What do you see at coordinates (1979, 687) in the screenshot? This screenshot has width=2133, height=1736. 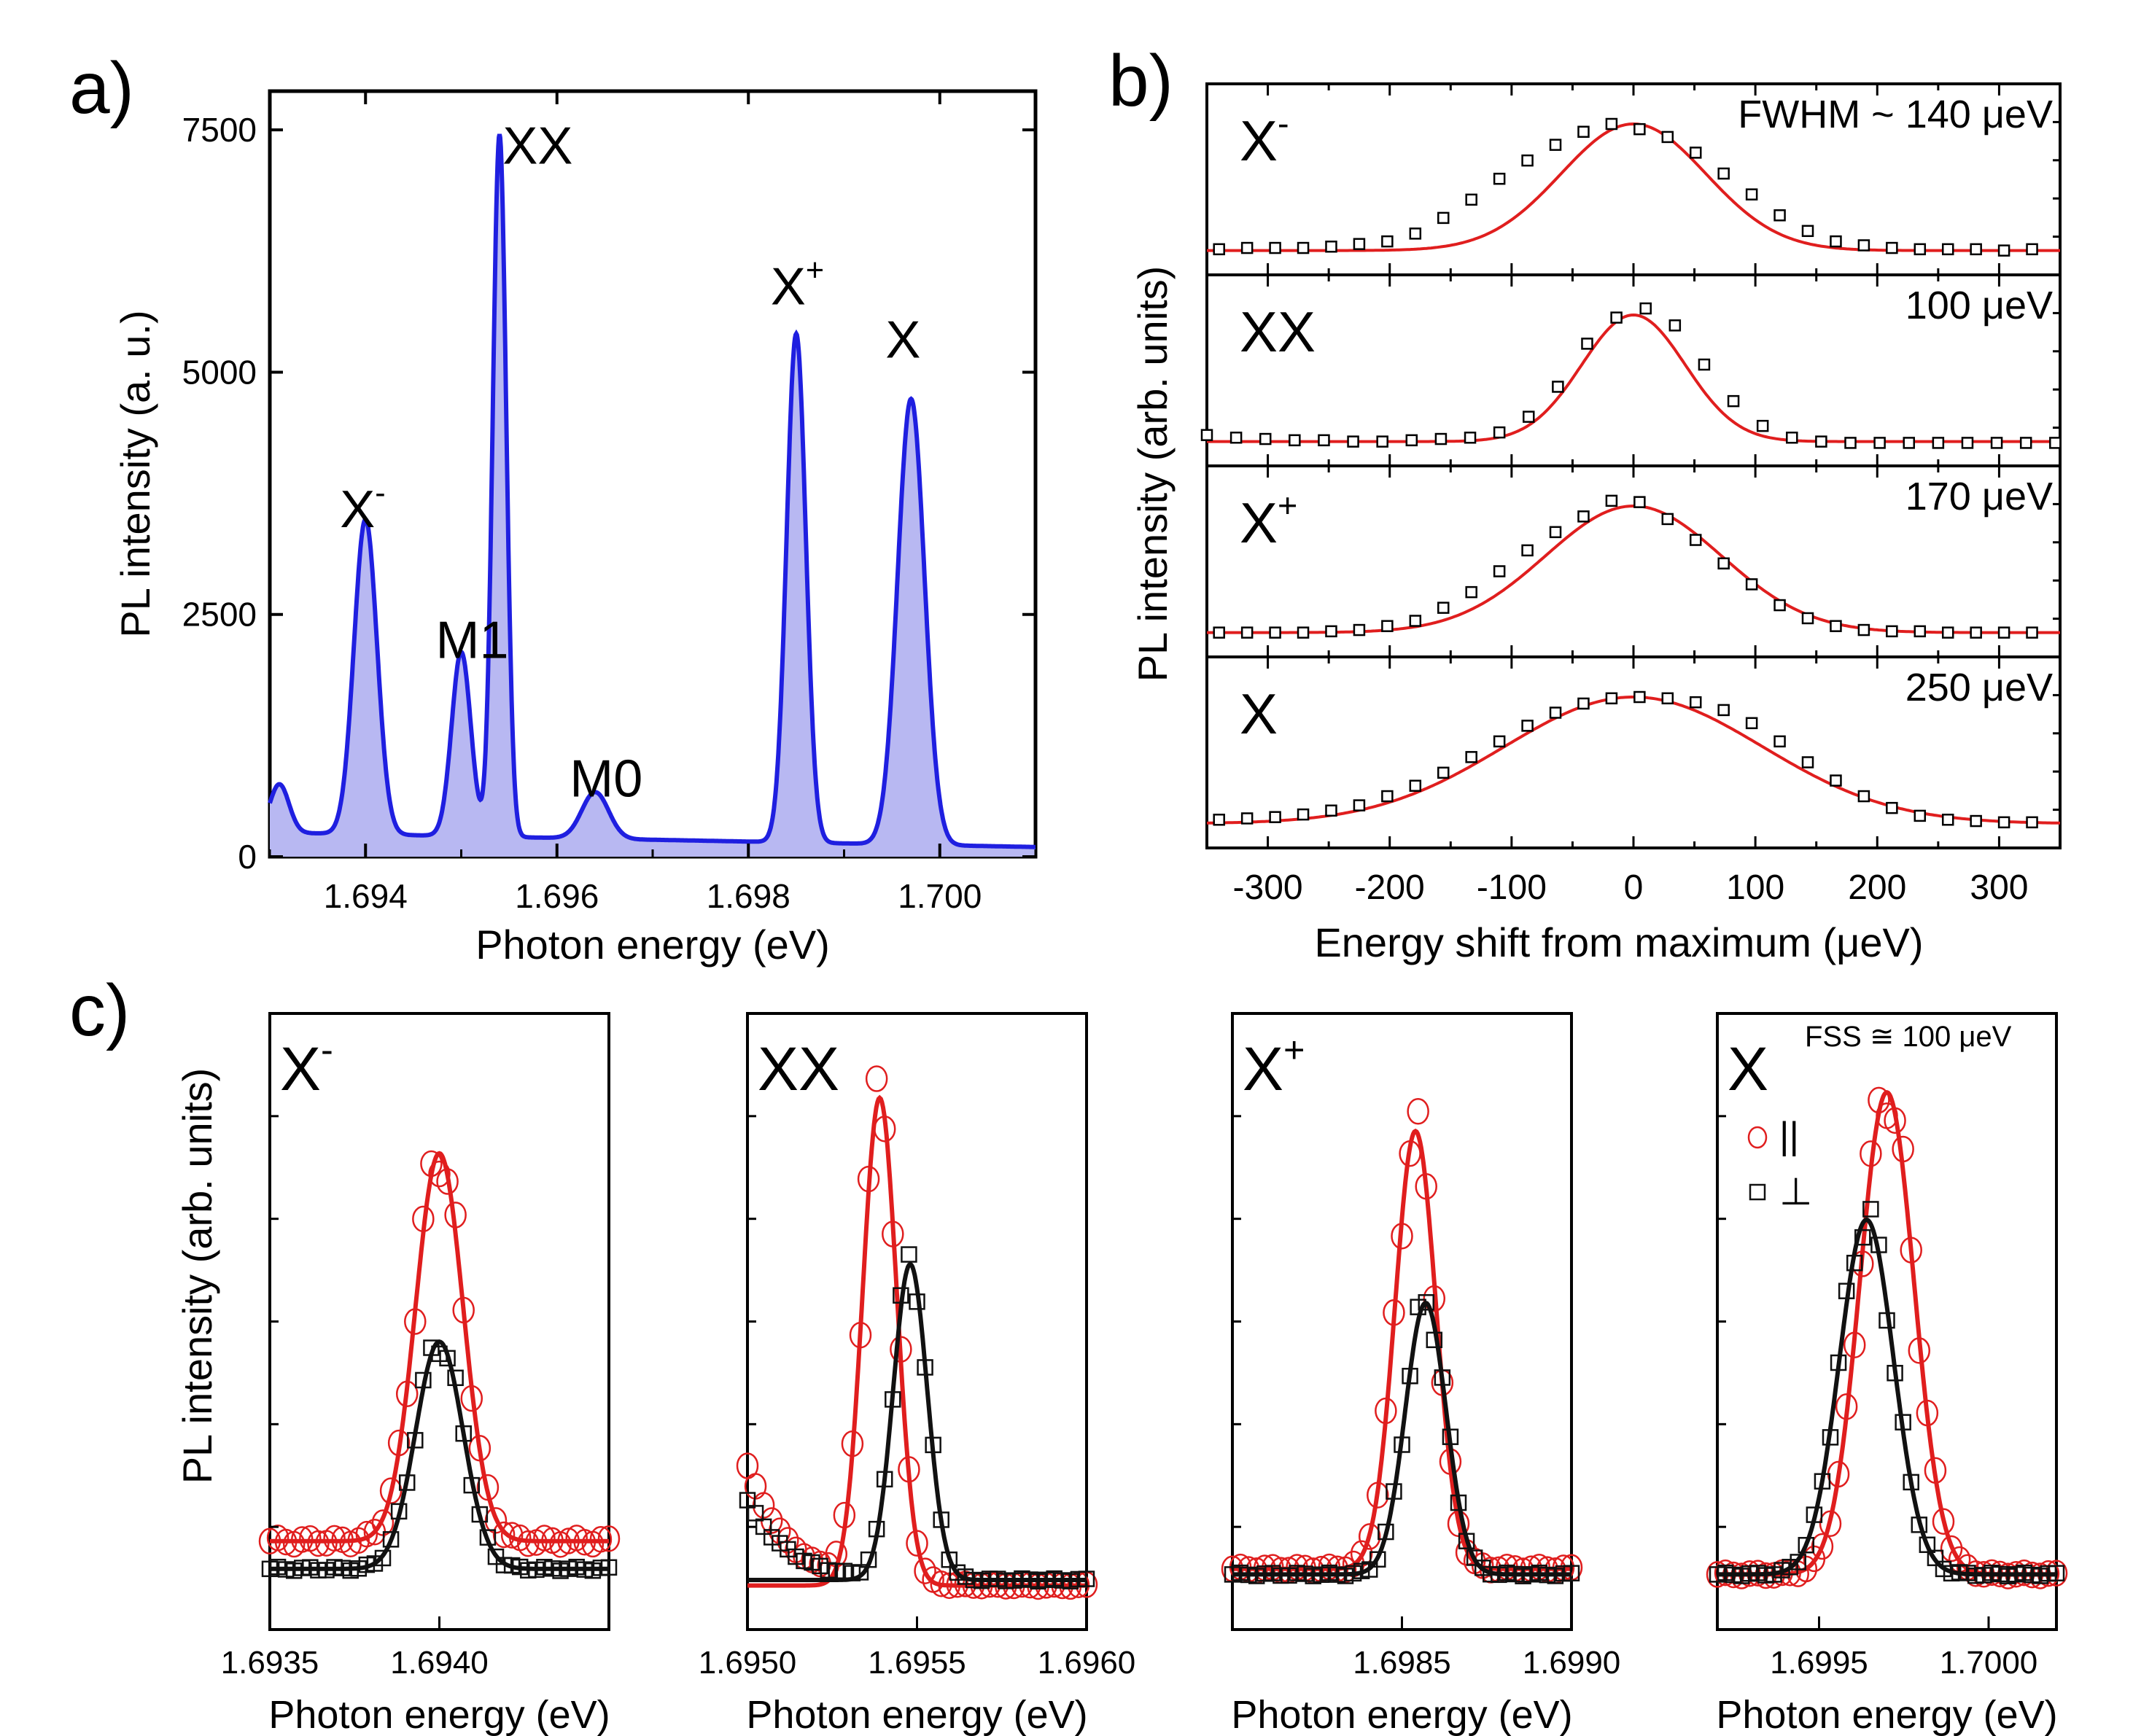 I see `fwhm-label: 250 μeV` at bounding box center [1979, 687].